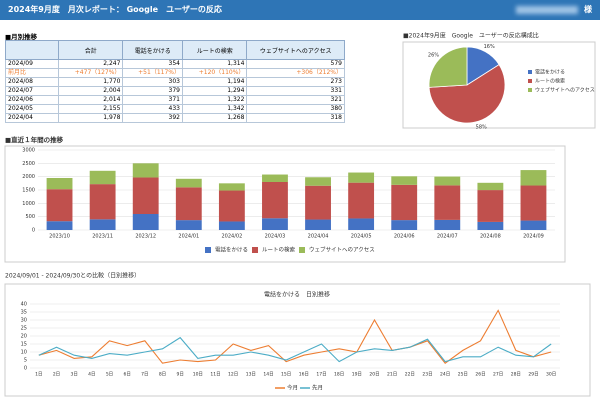 The width and height of the screenshot is (600, 400). I want to click on chart-title: ■2024年9月度 Google ユーザーの反応構成比, so click(471, 36).